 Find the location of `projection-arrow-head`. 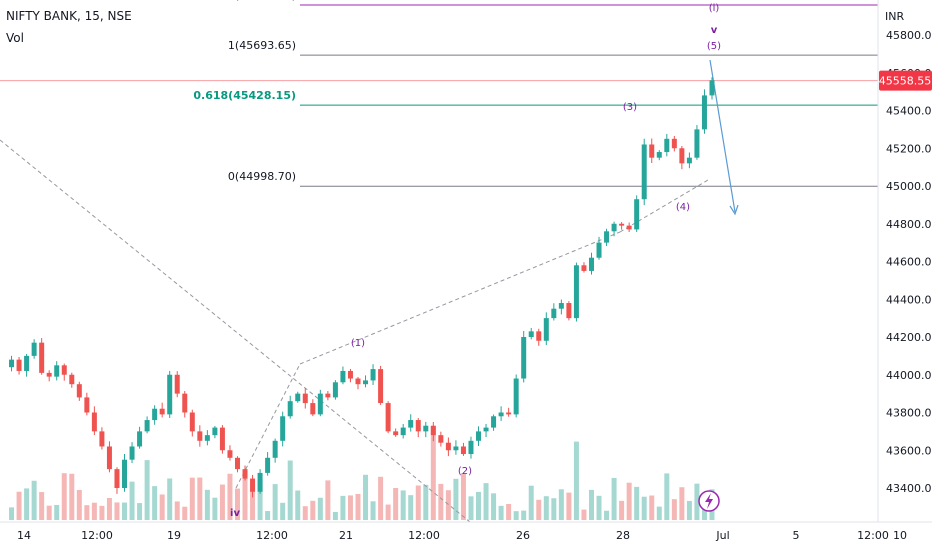

projection-arrow-head is located at coordinates (734, 210).